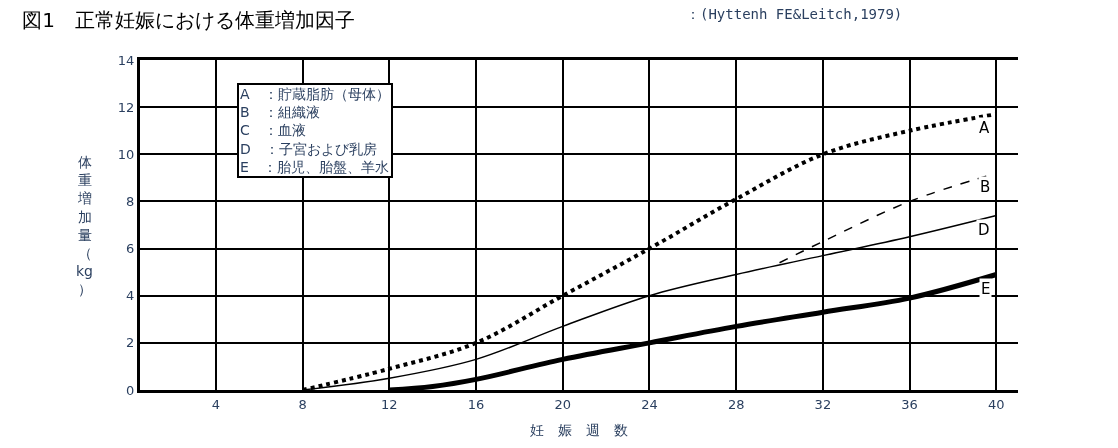 The image size is (1118, 448). What do you see at coordinates (130, 201) in the screenshot?
I see `y-tick-label: 8` at bounding box center [130, 201].